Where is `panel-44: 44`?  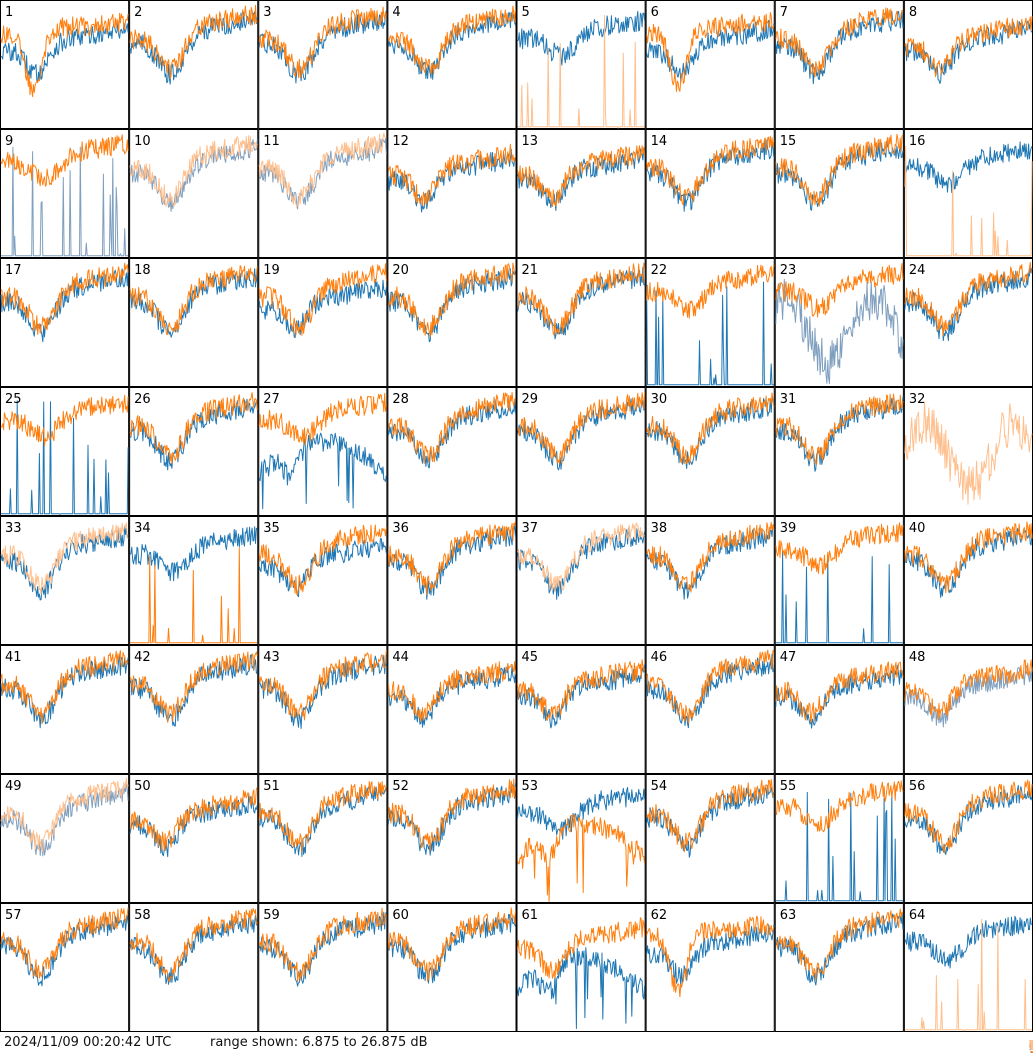 panel-44: 44 is located at coordinates (452, 709).